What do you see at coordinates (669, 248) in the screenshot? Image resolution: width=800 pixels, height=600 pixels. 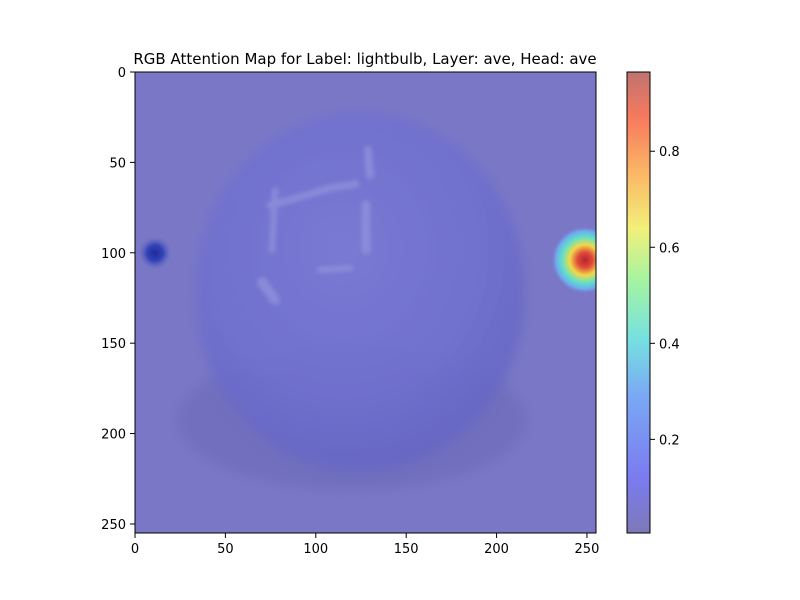 I see `colorbar-tick-label: 0.6` at bounding box center [669, 248].